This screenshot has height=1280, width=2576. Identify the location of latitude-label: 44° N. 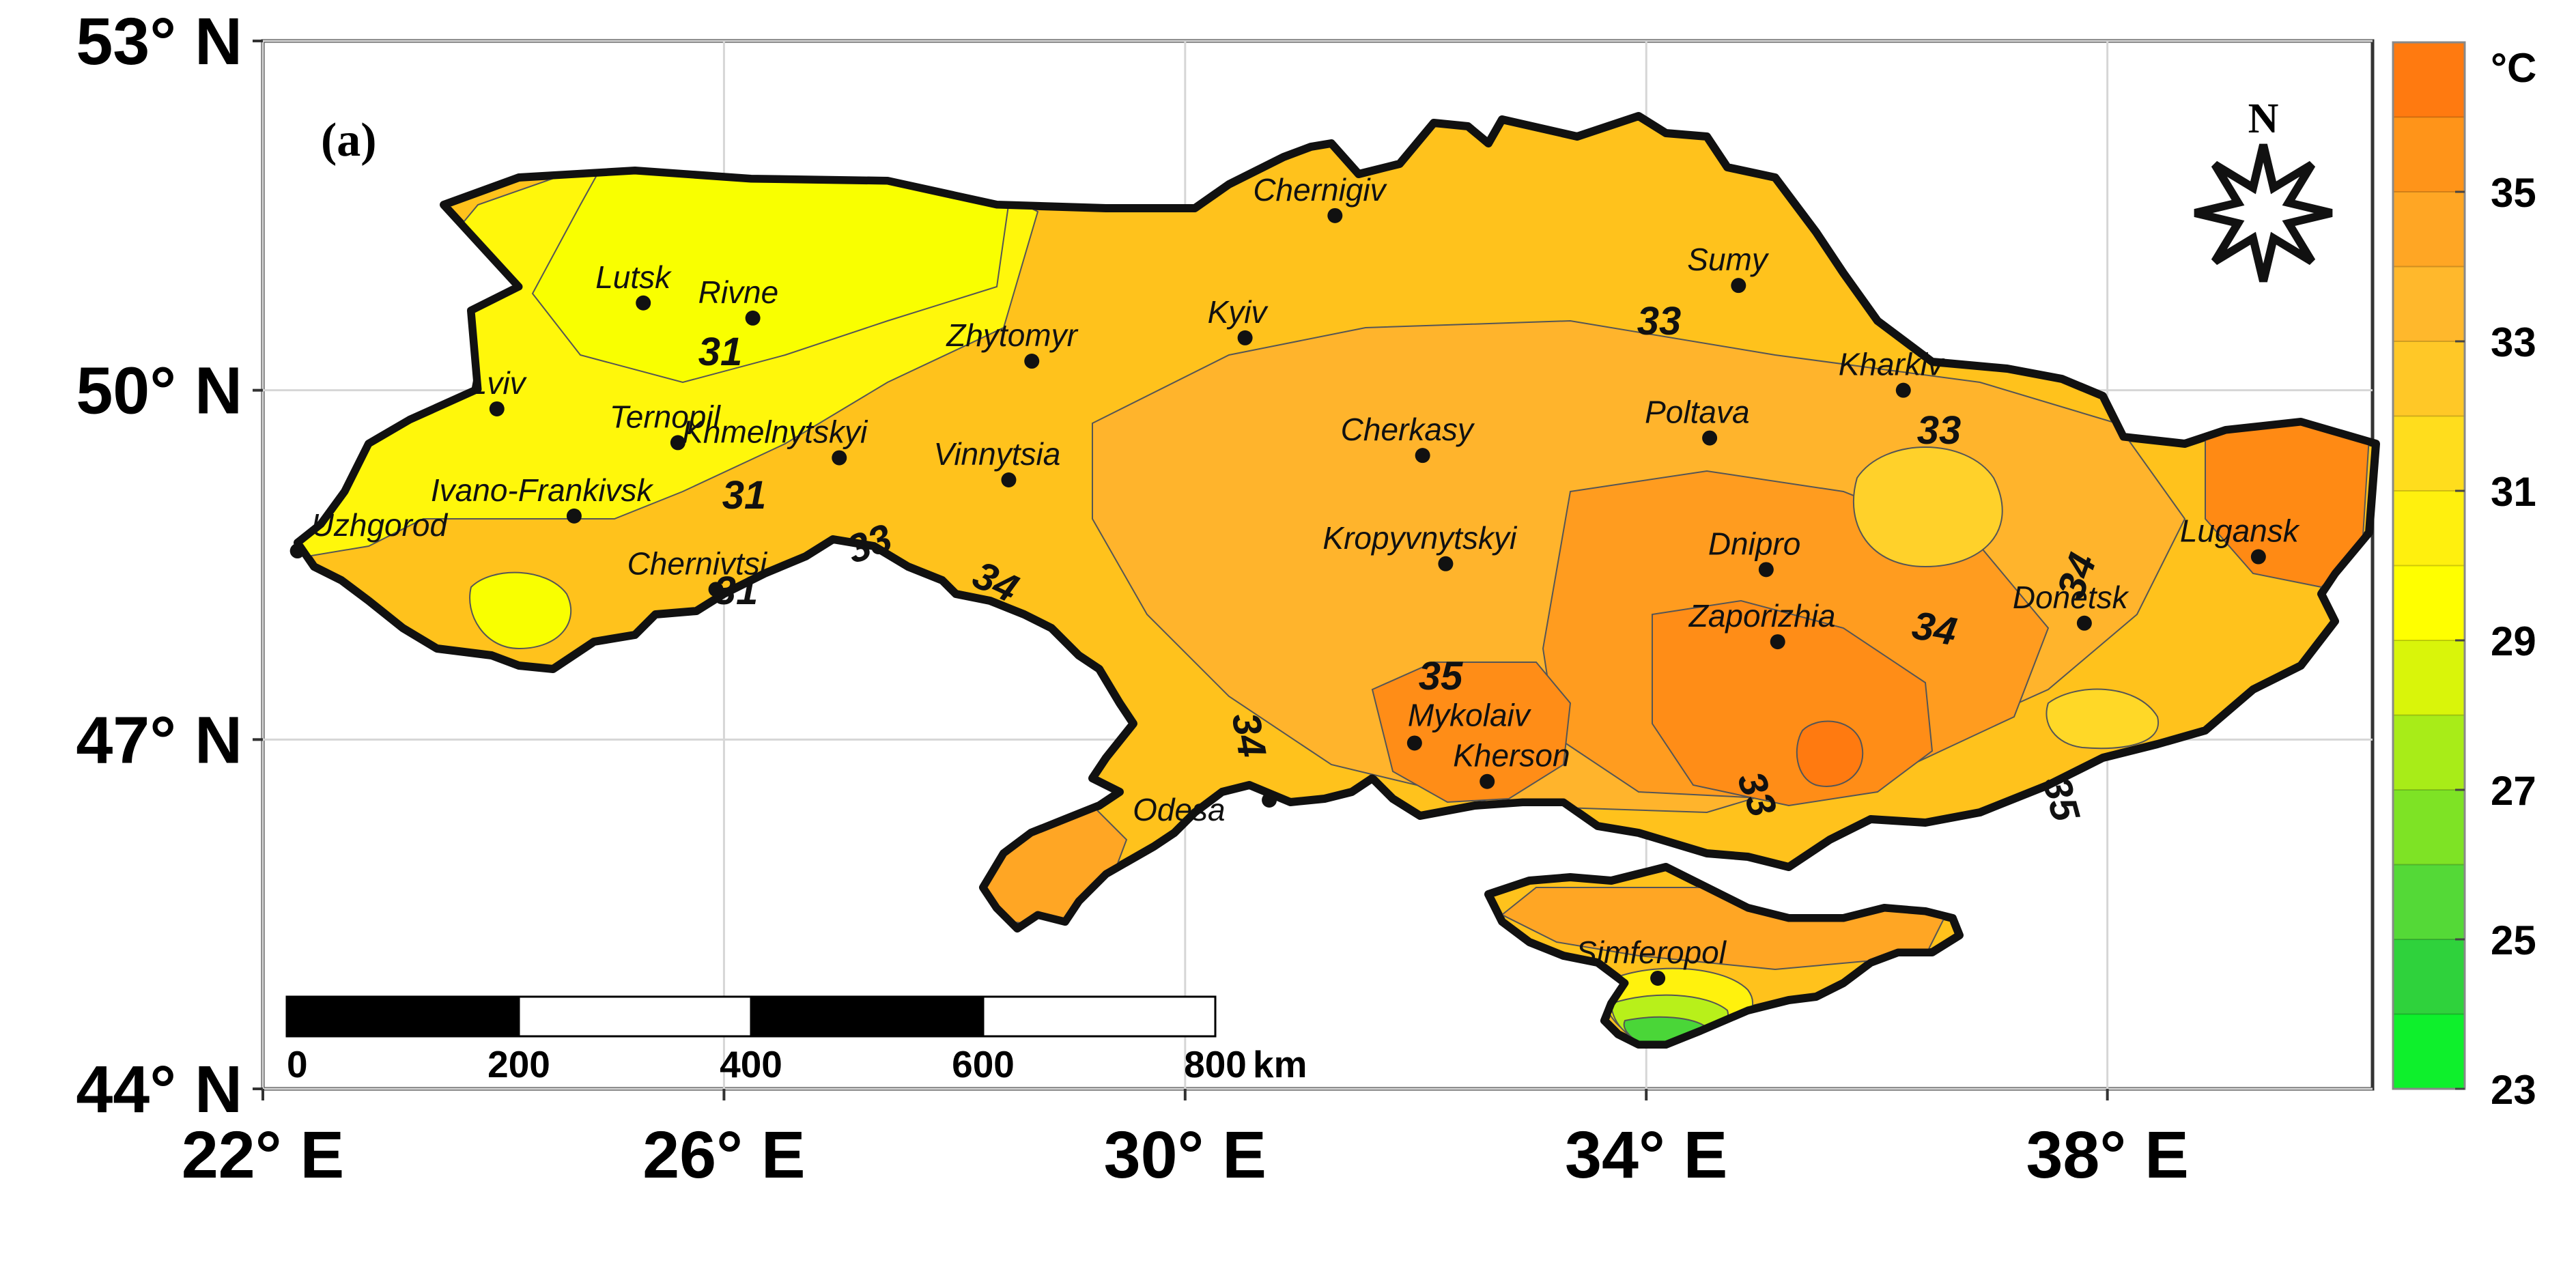
(159, 1089).